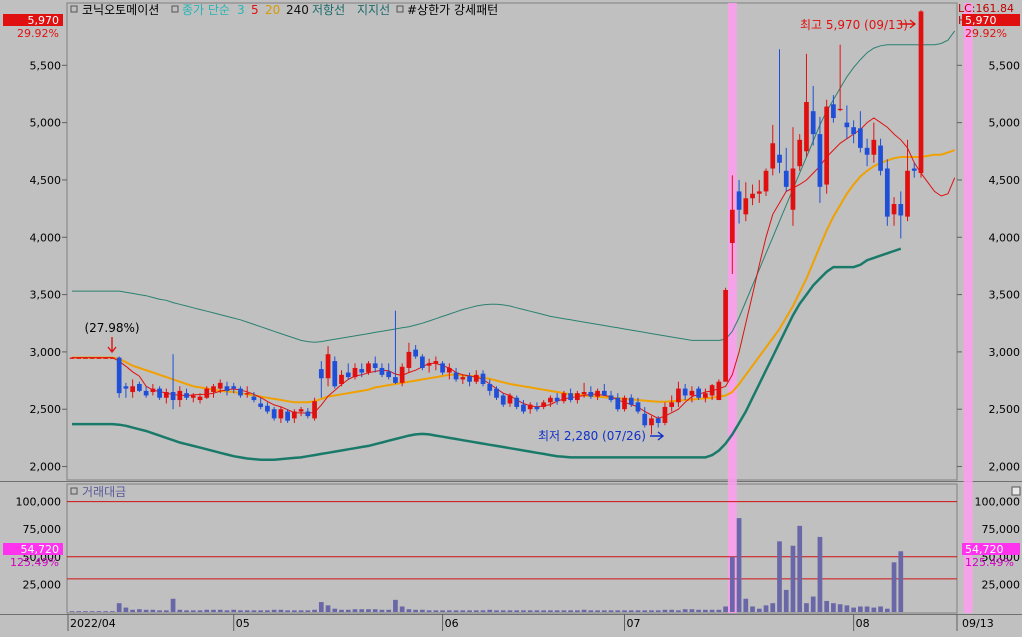 This screenshot has width=1022, height=637. I want to click on y-tick-label-left: 3,500, so click(46, 295).